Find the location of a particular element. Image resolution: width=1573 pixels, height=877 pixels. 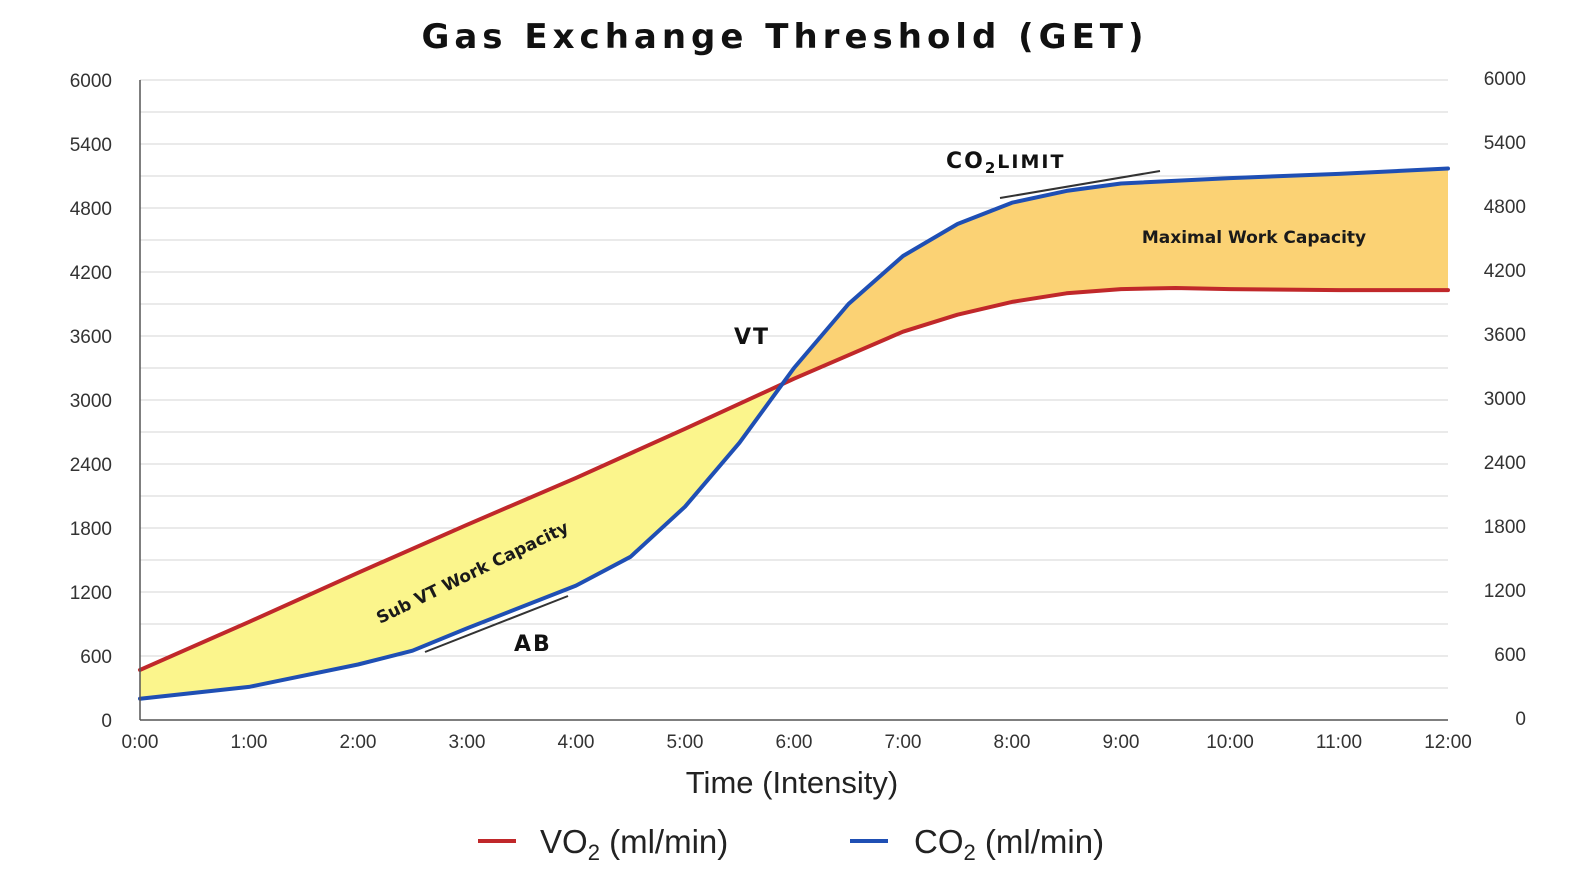

legend-vo2-label: VO2 (ml/min) is located at coordinates (634, 844).